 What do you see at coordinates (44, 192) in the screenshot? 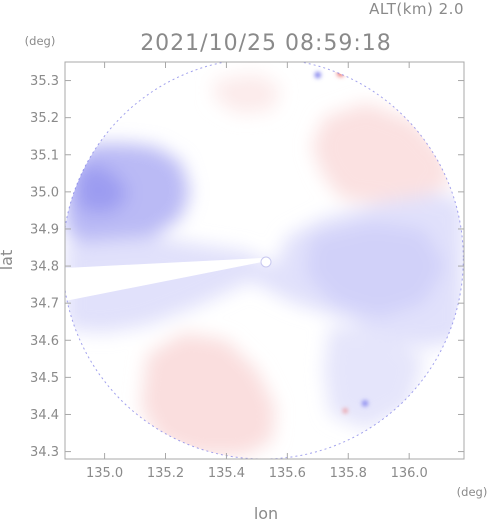
I see `y-tick-label: 35.0` at bounding box center [44, 192].